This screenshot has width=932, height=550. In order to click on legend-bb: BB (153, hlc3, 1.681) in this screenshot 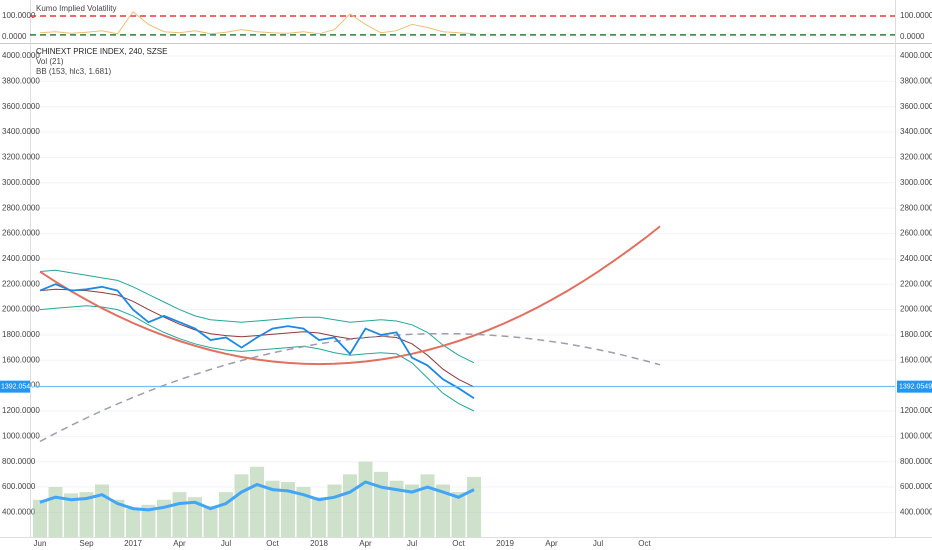, I will do `click(73, 71)`.